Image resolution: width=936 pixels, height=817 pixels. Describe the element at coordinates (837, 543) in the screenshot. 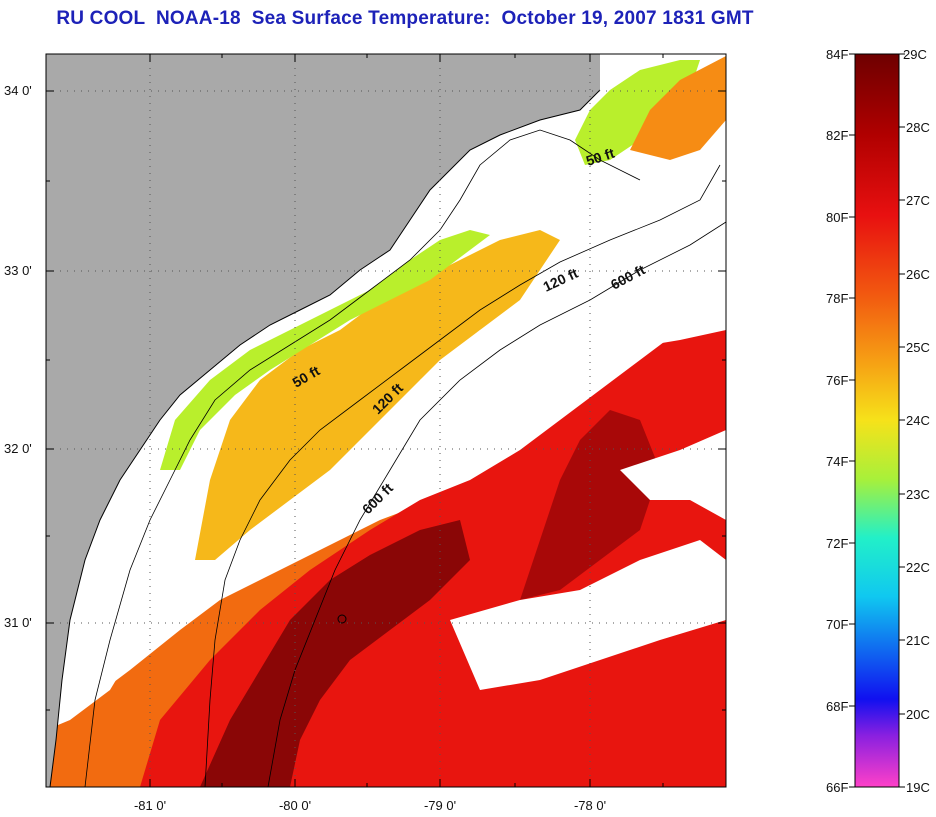

I see `colorbar-f-label-72: 72F` at that location.